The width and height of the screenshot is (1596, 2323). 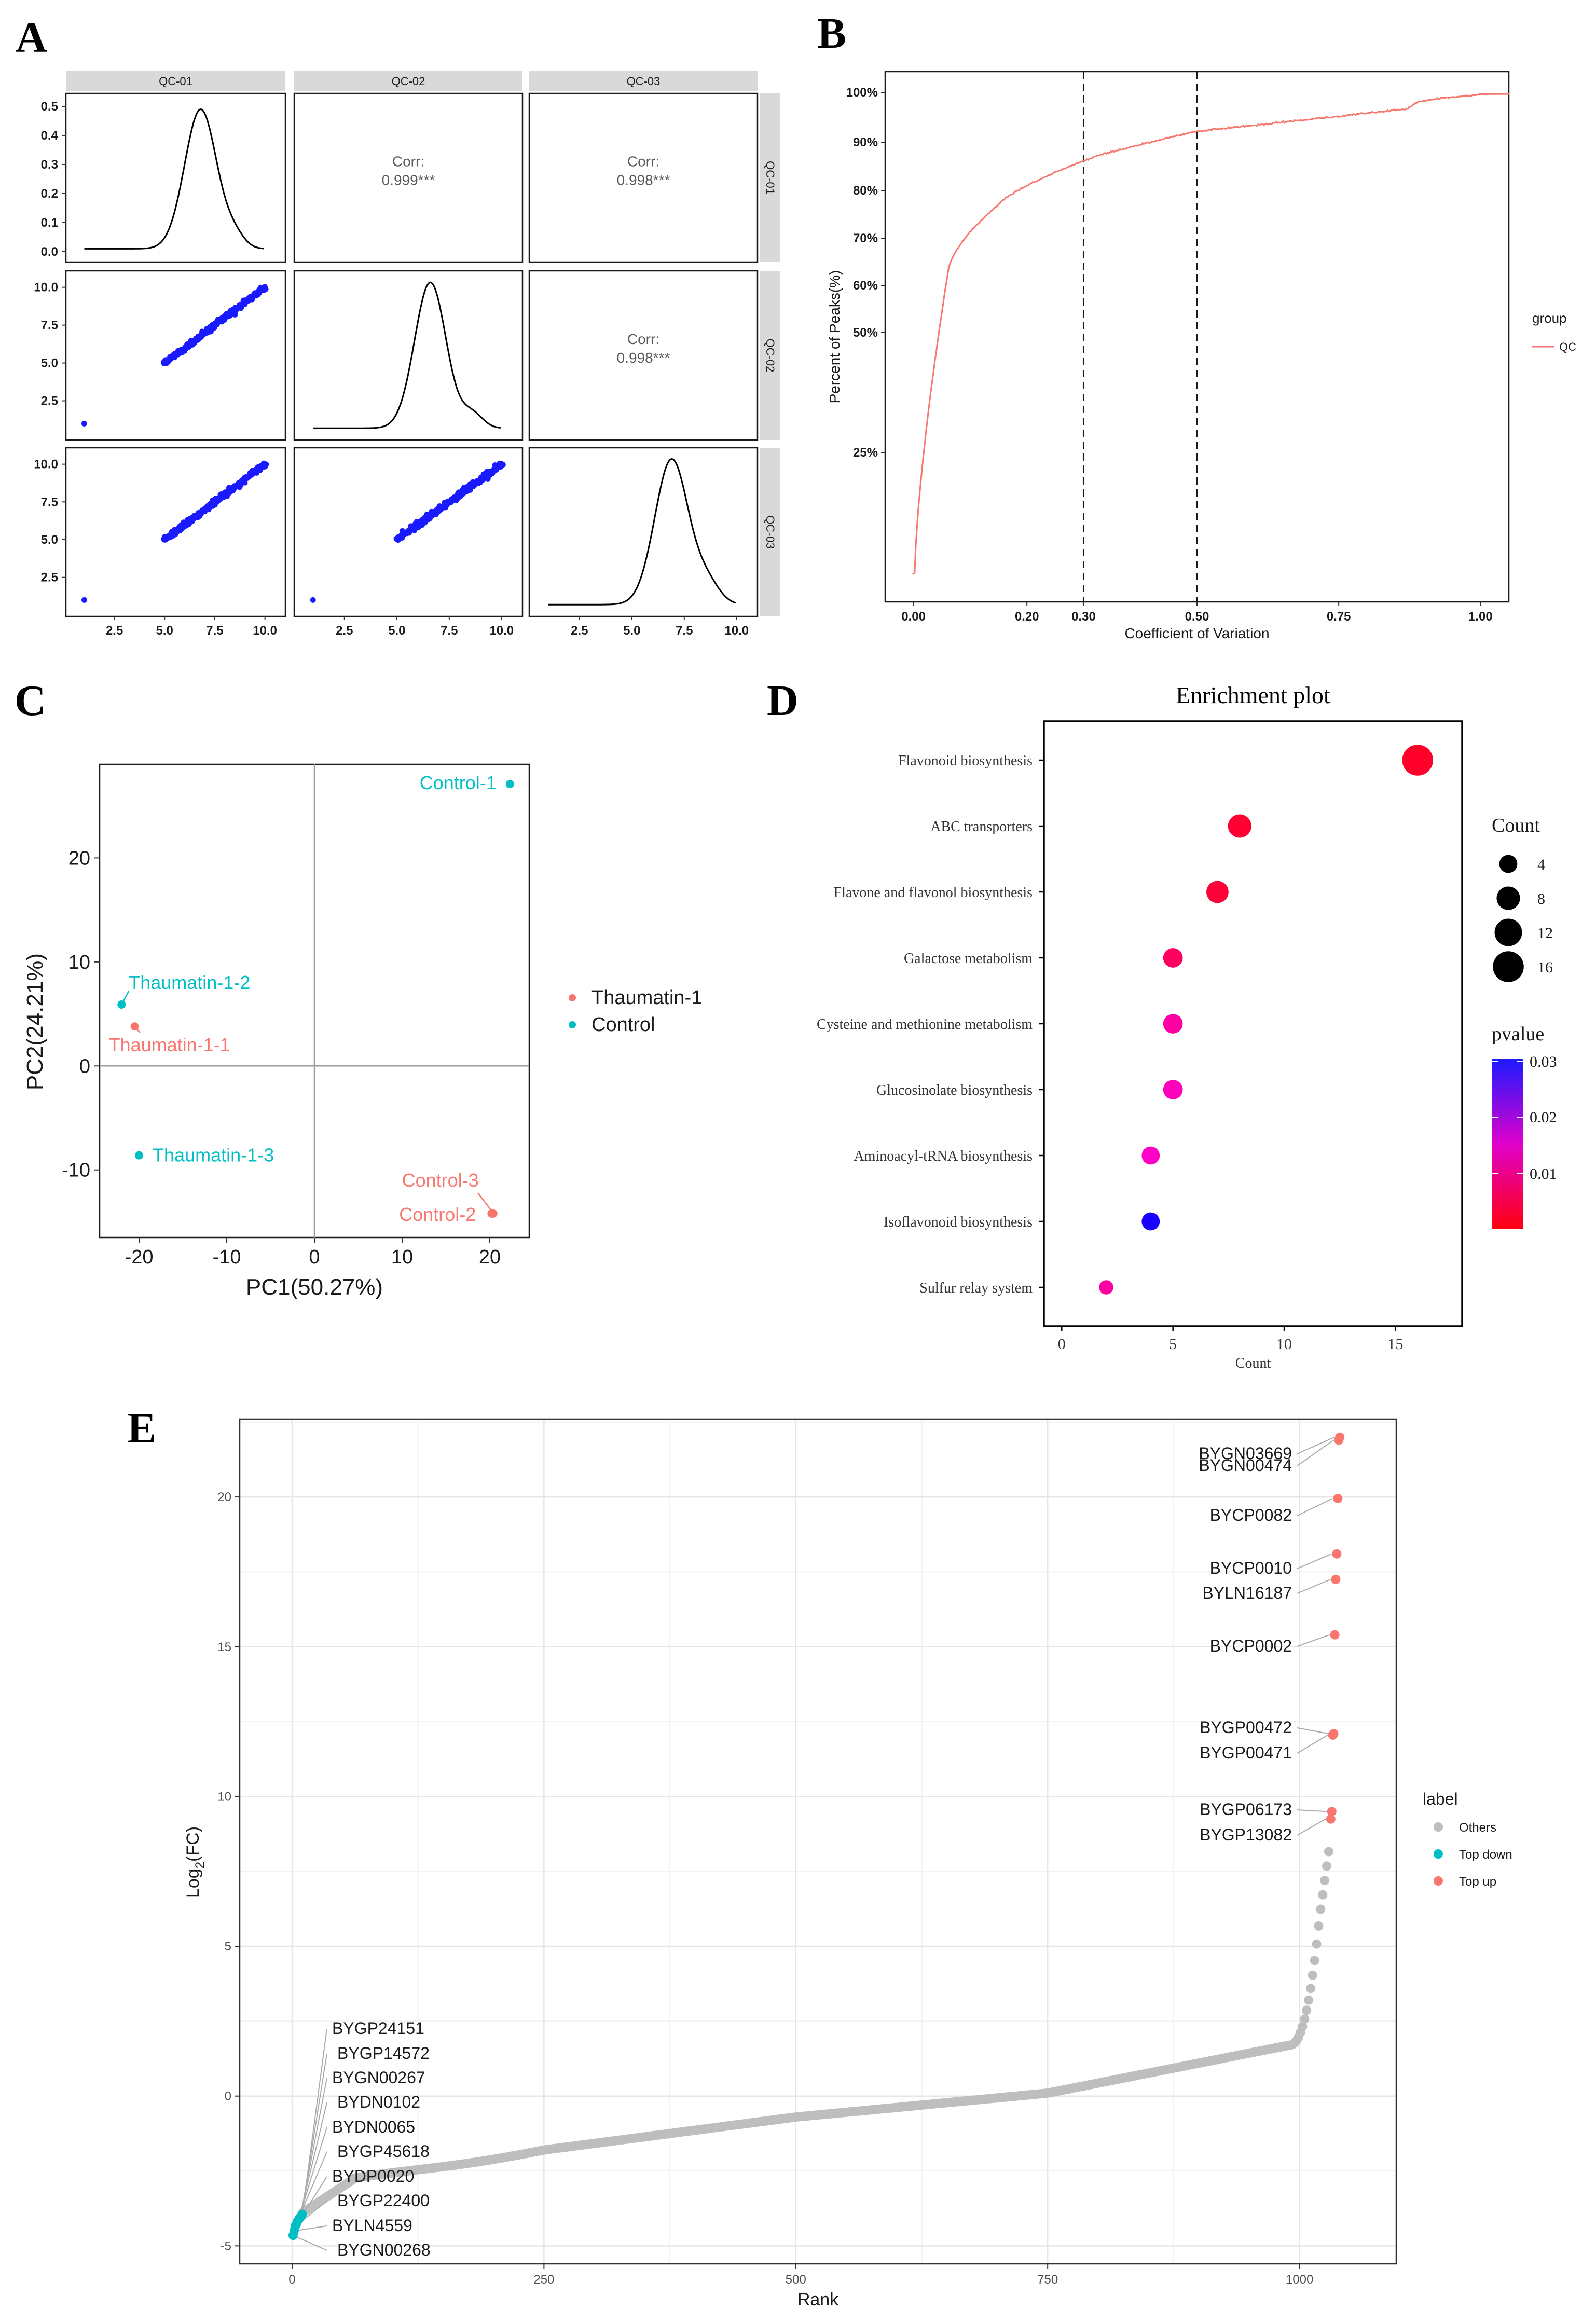 What do you see at coordinates (1549, 318) in the screenshot?
I see `legend-title: group` at bounding box center [1549, 318].